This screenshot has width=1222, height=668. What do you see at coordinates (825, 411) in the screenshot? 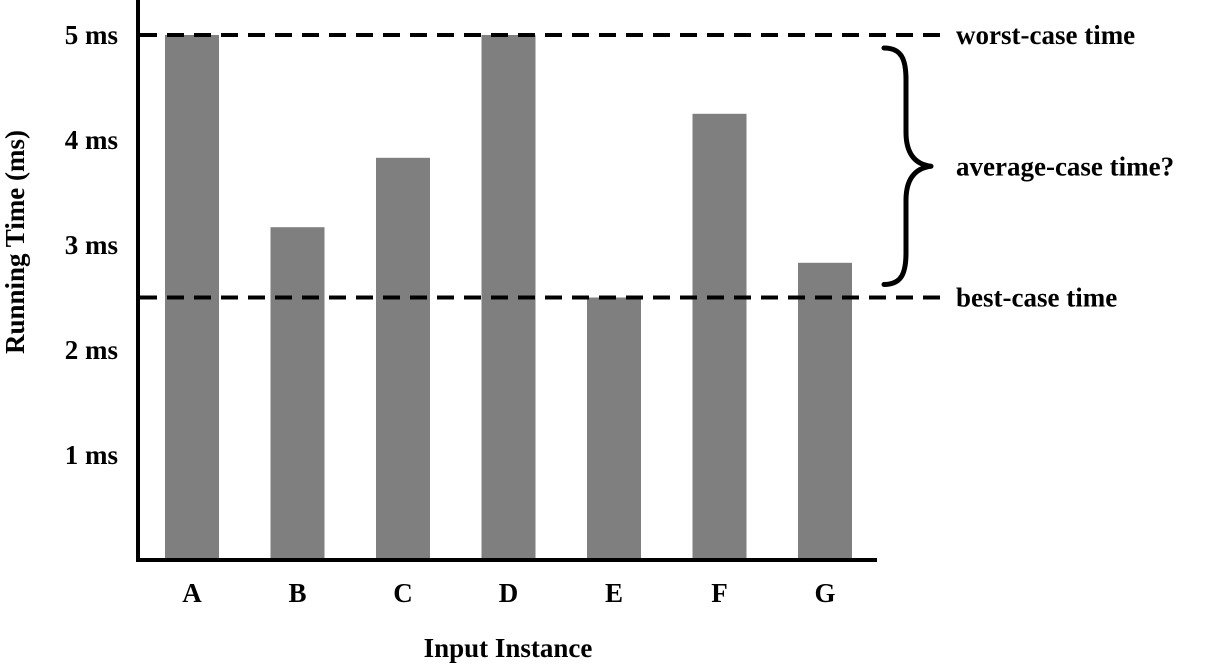
I see `bar-G` at bounding box center [825, 411].